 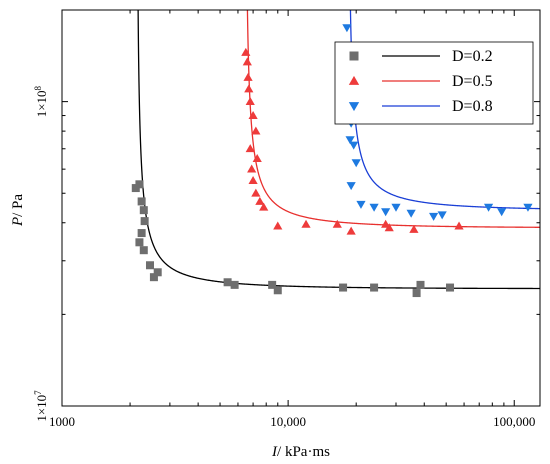 I want to click on x-axis-title: I/ kPa·ms, so click(x=300, y=452).